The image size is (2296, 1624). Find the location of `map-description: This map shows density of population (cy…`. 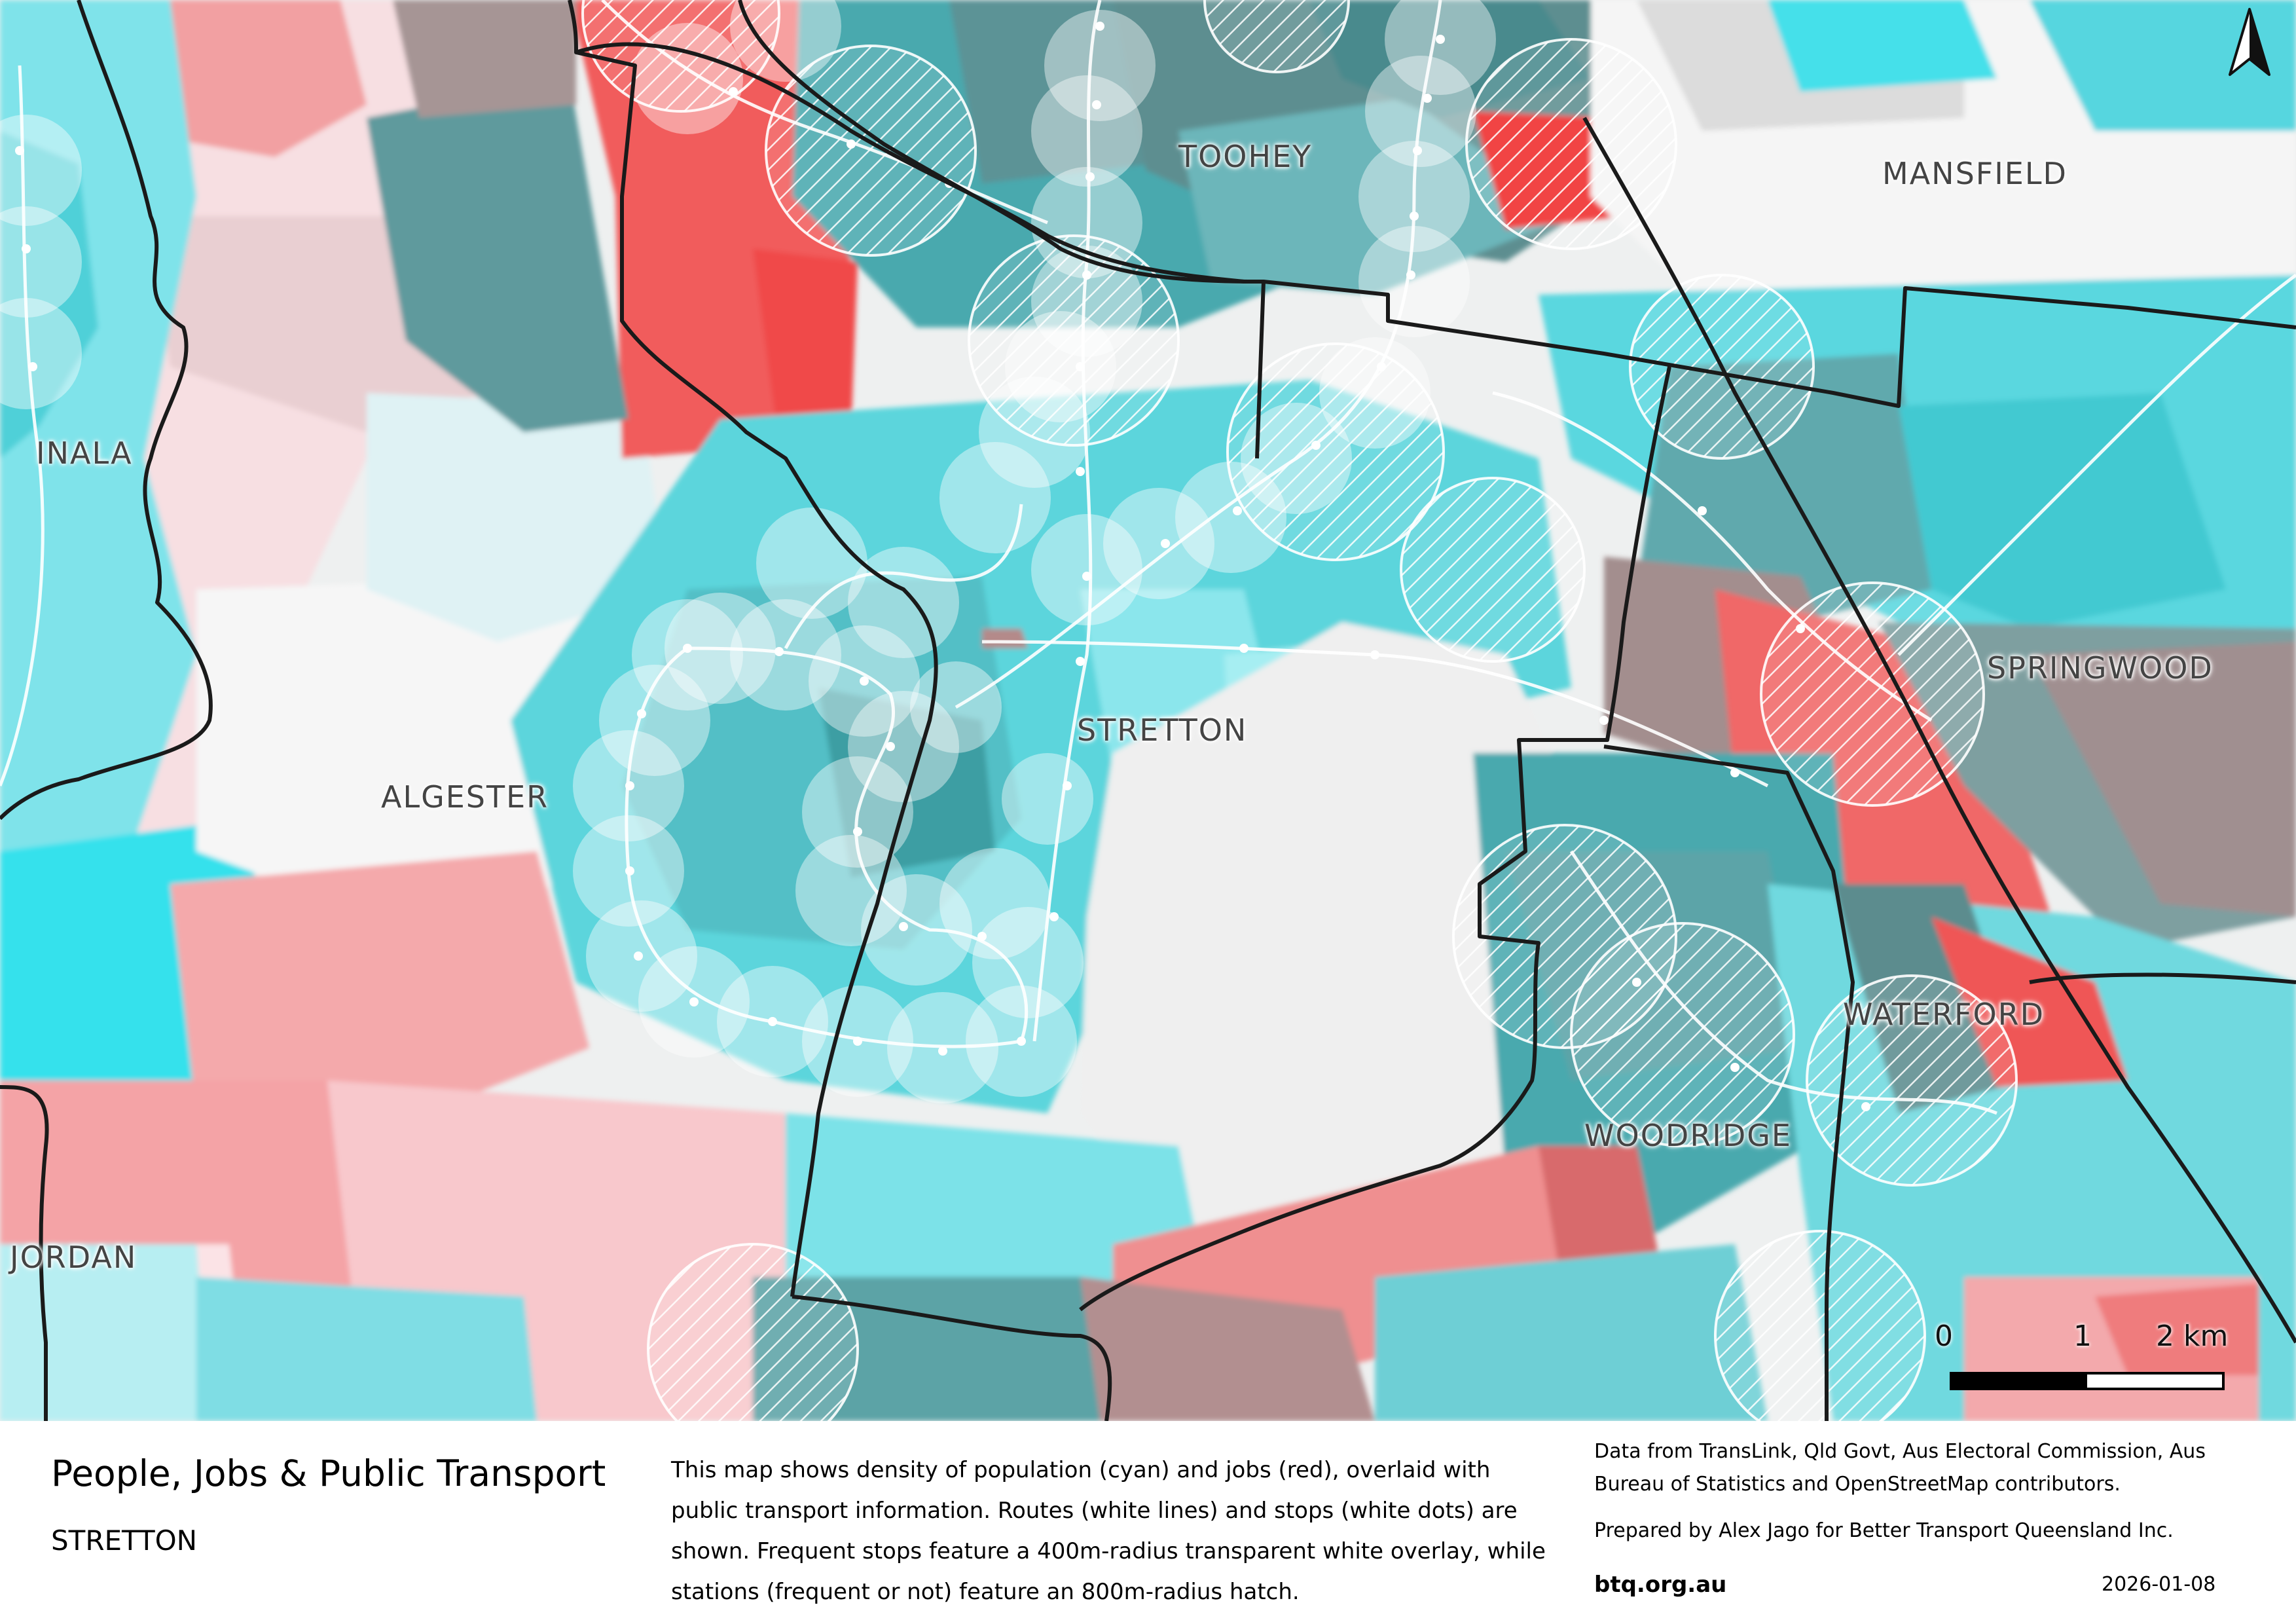

map-description: This map shows density of population (cy… is located at coordinates (1108, 1531).